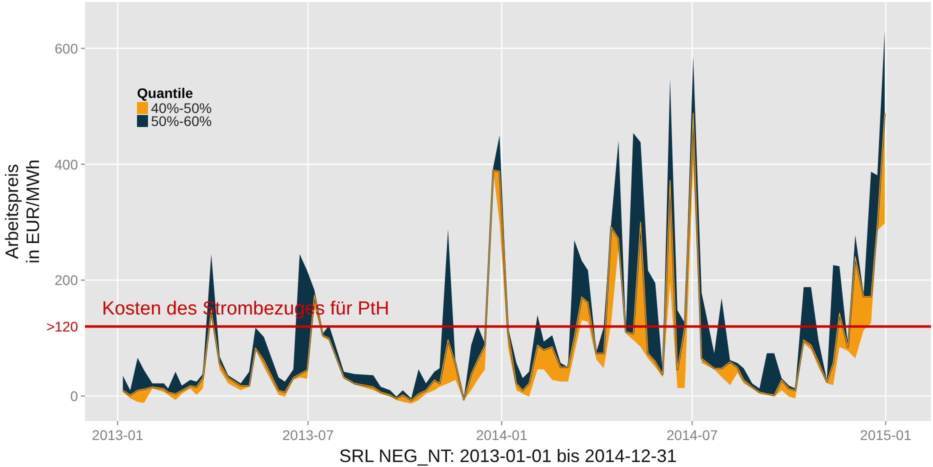 This screenshot has width=933, height=467. What do you see at coordinates (22, 211) in the screenshot?
I see `y-axis-title: Arbeitspreis in EUR/MWh` at bounding box center [22, 211].